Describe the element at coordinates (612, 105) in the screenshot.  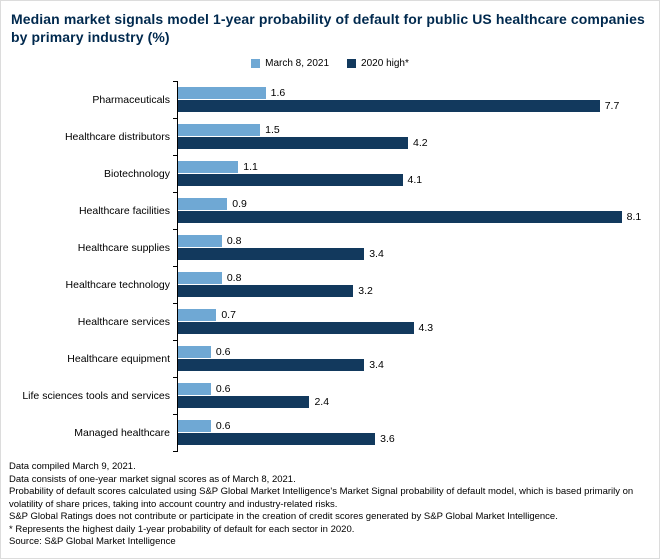
I see `value-label: 7.7` at that location.